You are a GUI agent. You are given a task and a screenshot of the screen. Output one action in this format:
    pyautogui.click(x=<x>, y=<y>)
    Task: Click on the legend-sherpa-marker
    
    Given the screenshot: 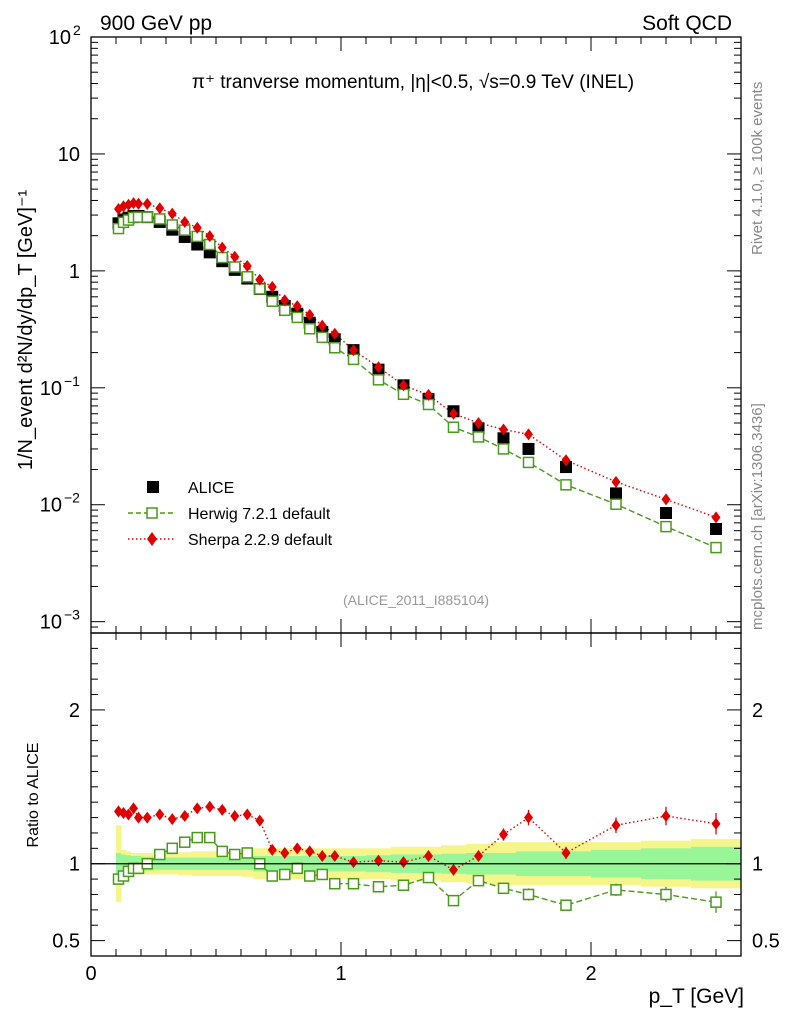 What is the action you would take?
    pyautogui.click(x=152, y=539)
    